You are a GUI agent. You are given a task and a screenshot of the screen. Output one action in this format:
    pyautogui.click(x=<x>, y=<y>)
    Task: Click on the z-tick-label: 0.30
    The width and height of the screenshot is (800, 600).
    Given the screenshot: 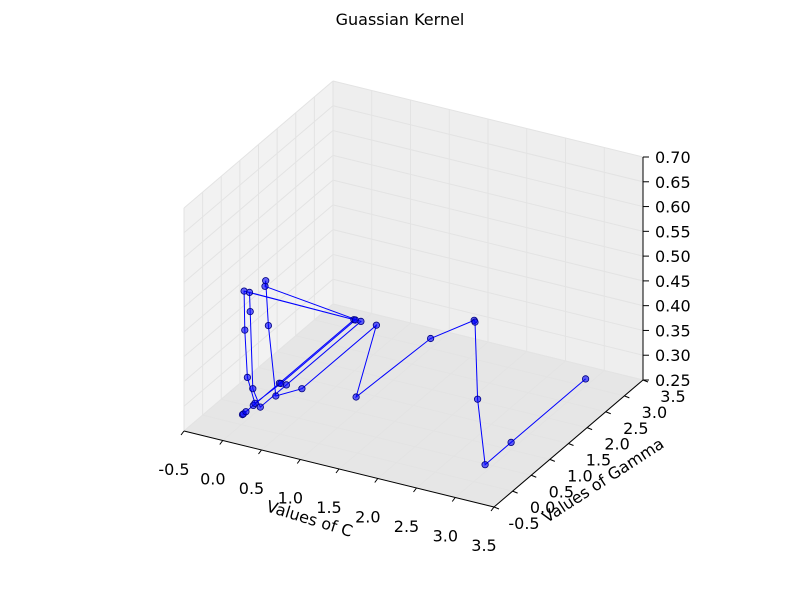 What is the action you would take?
    pyautogui.click(x=673, y=355)
    